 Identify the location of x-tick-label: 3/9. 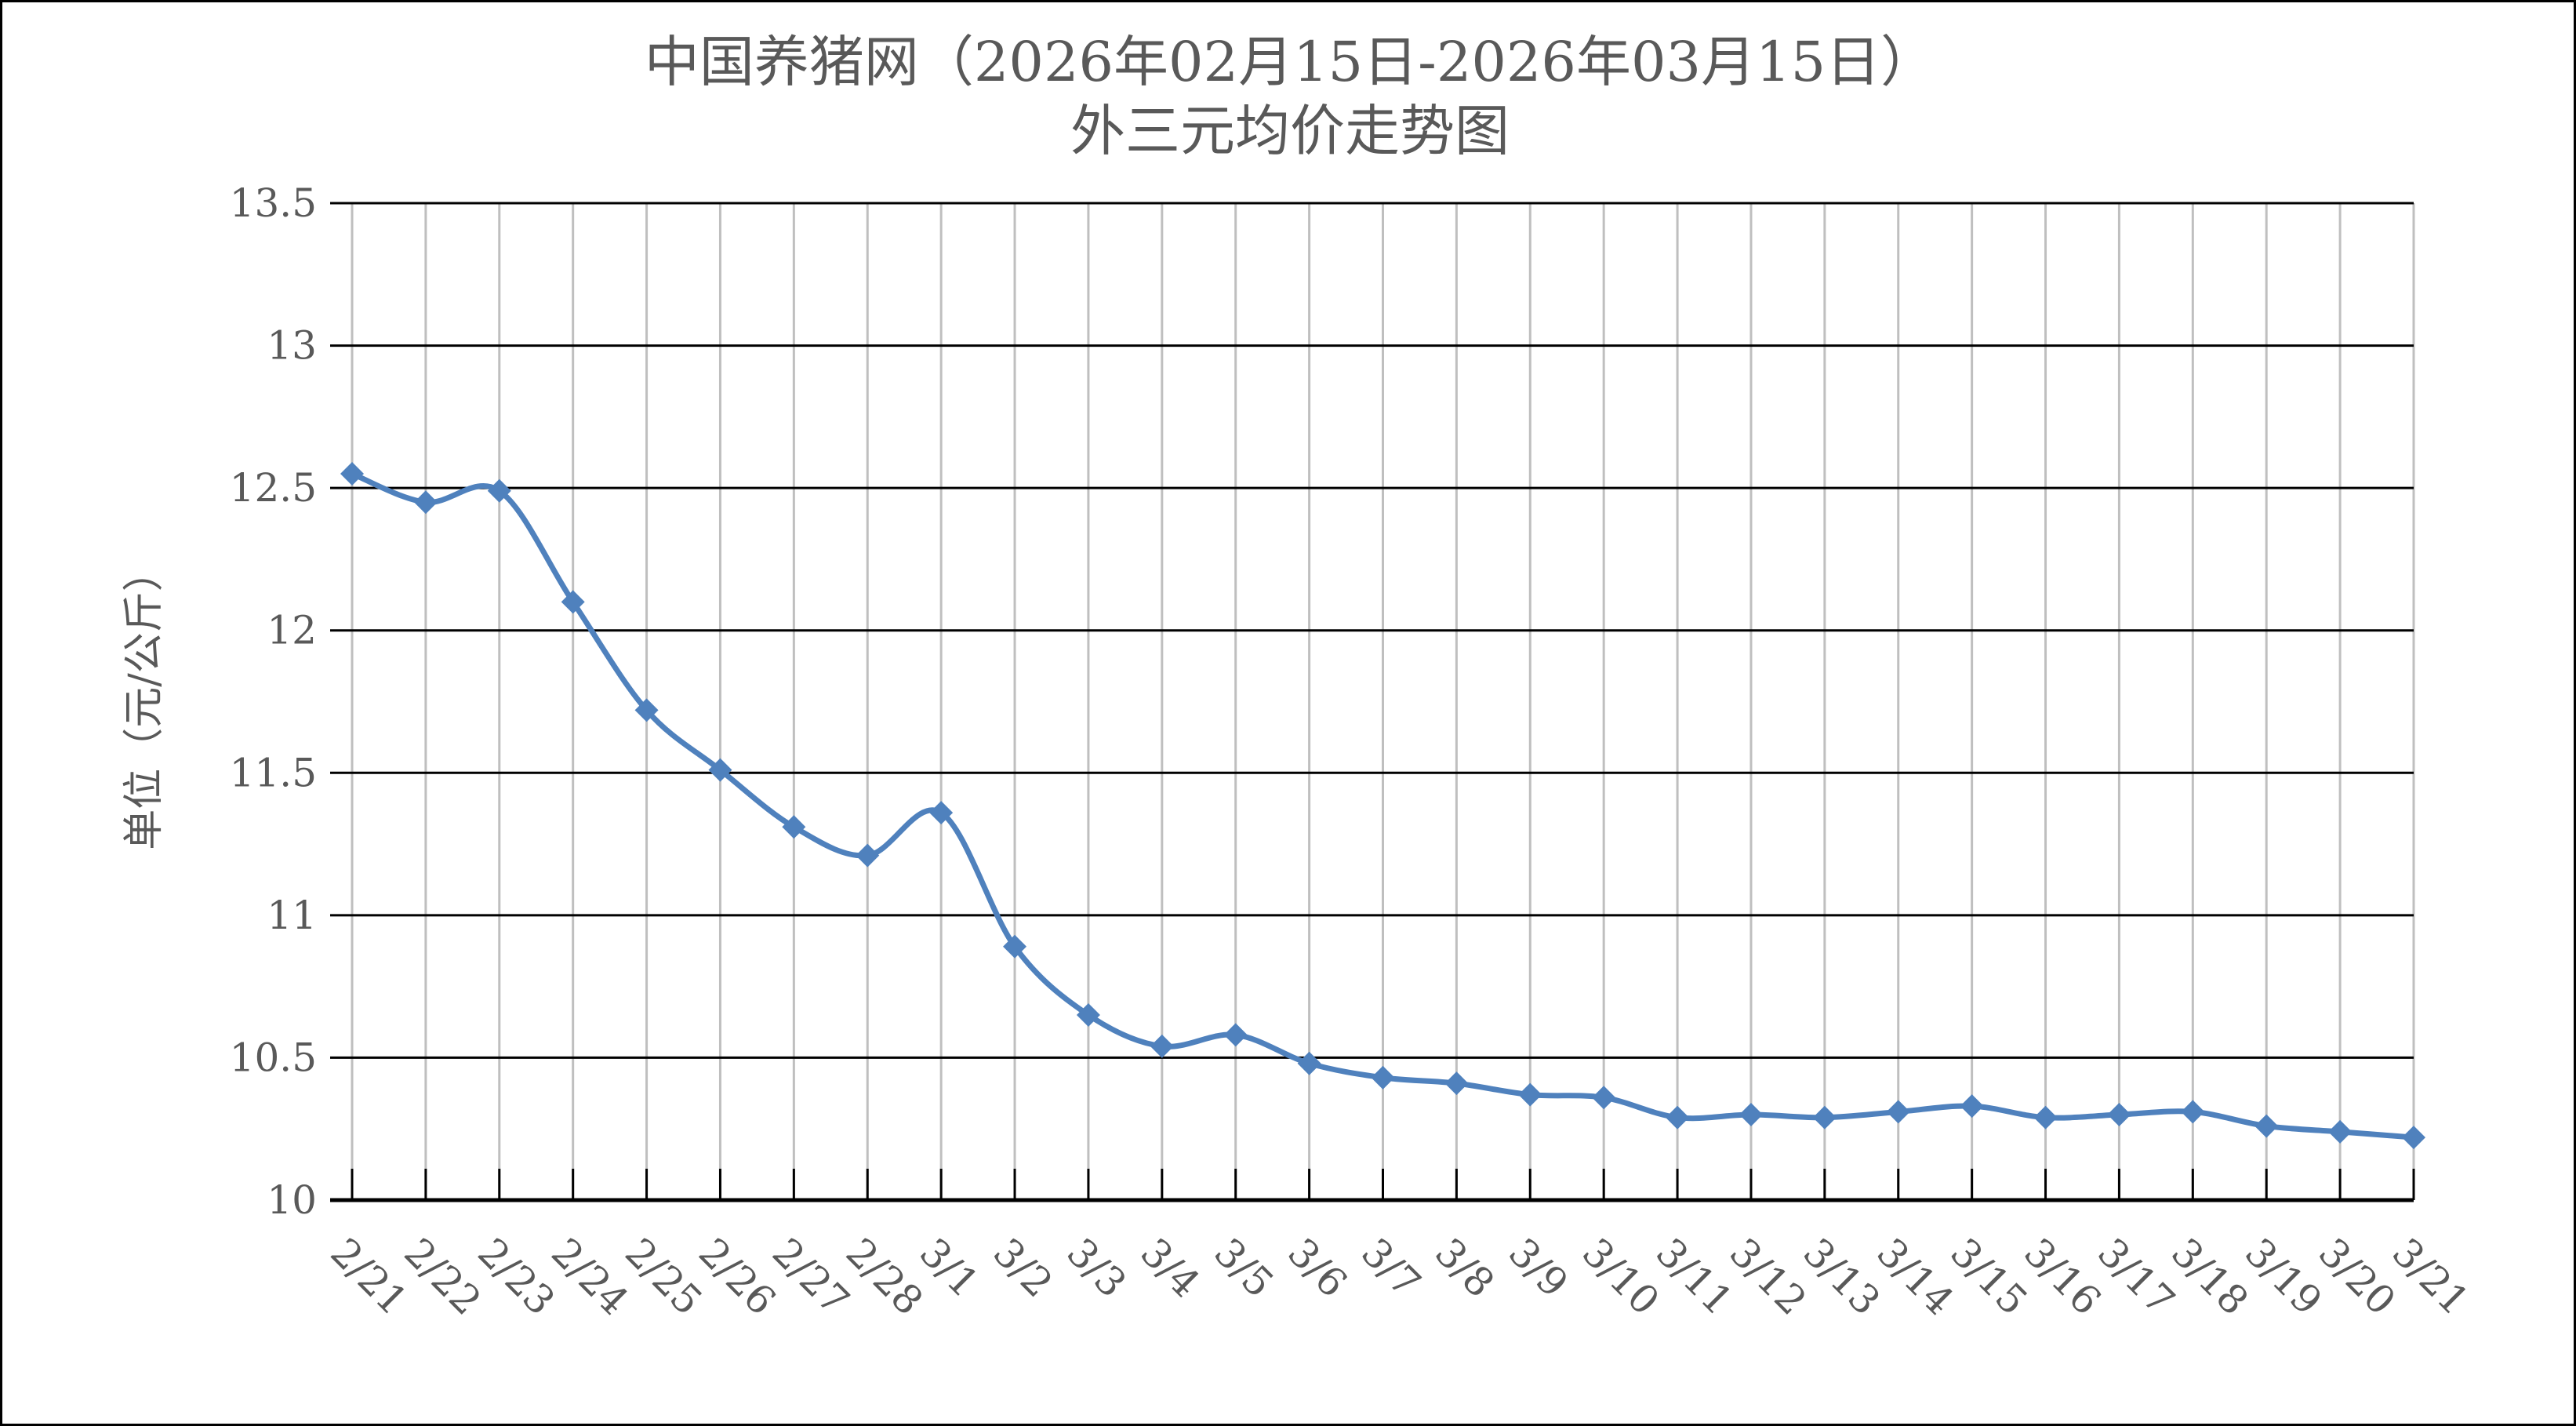
(1538, 1267).